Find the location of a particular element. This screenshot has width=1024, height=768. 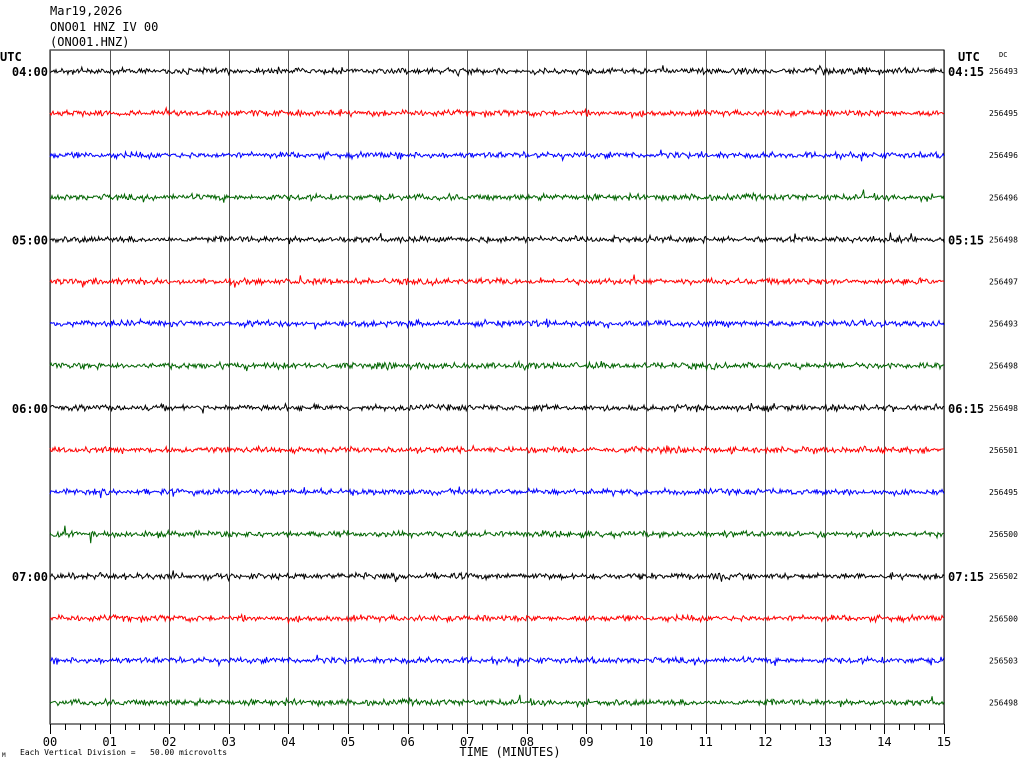

right-hour-label: 04:15 is located at coordinates (966, 72).